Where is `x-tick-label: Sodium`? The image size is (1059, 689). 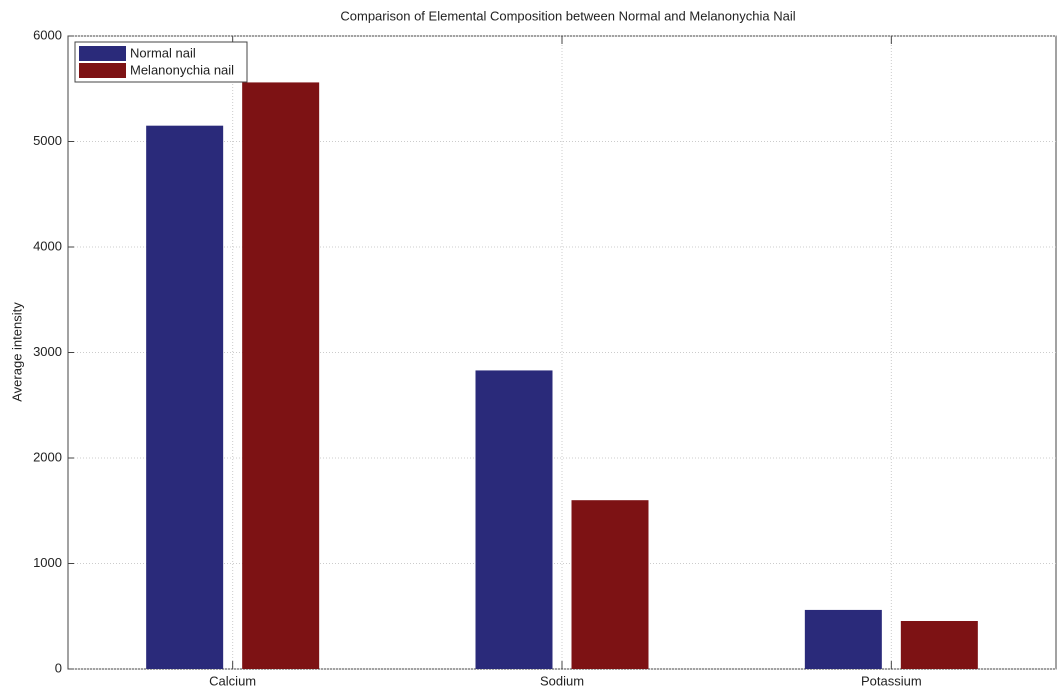 x-tick-label: Sodium is located at coordinates (562, 680).